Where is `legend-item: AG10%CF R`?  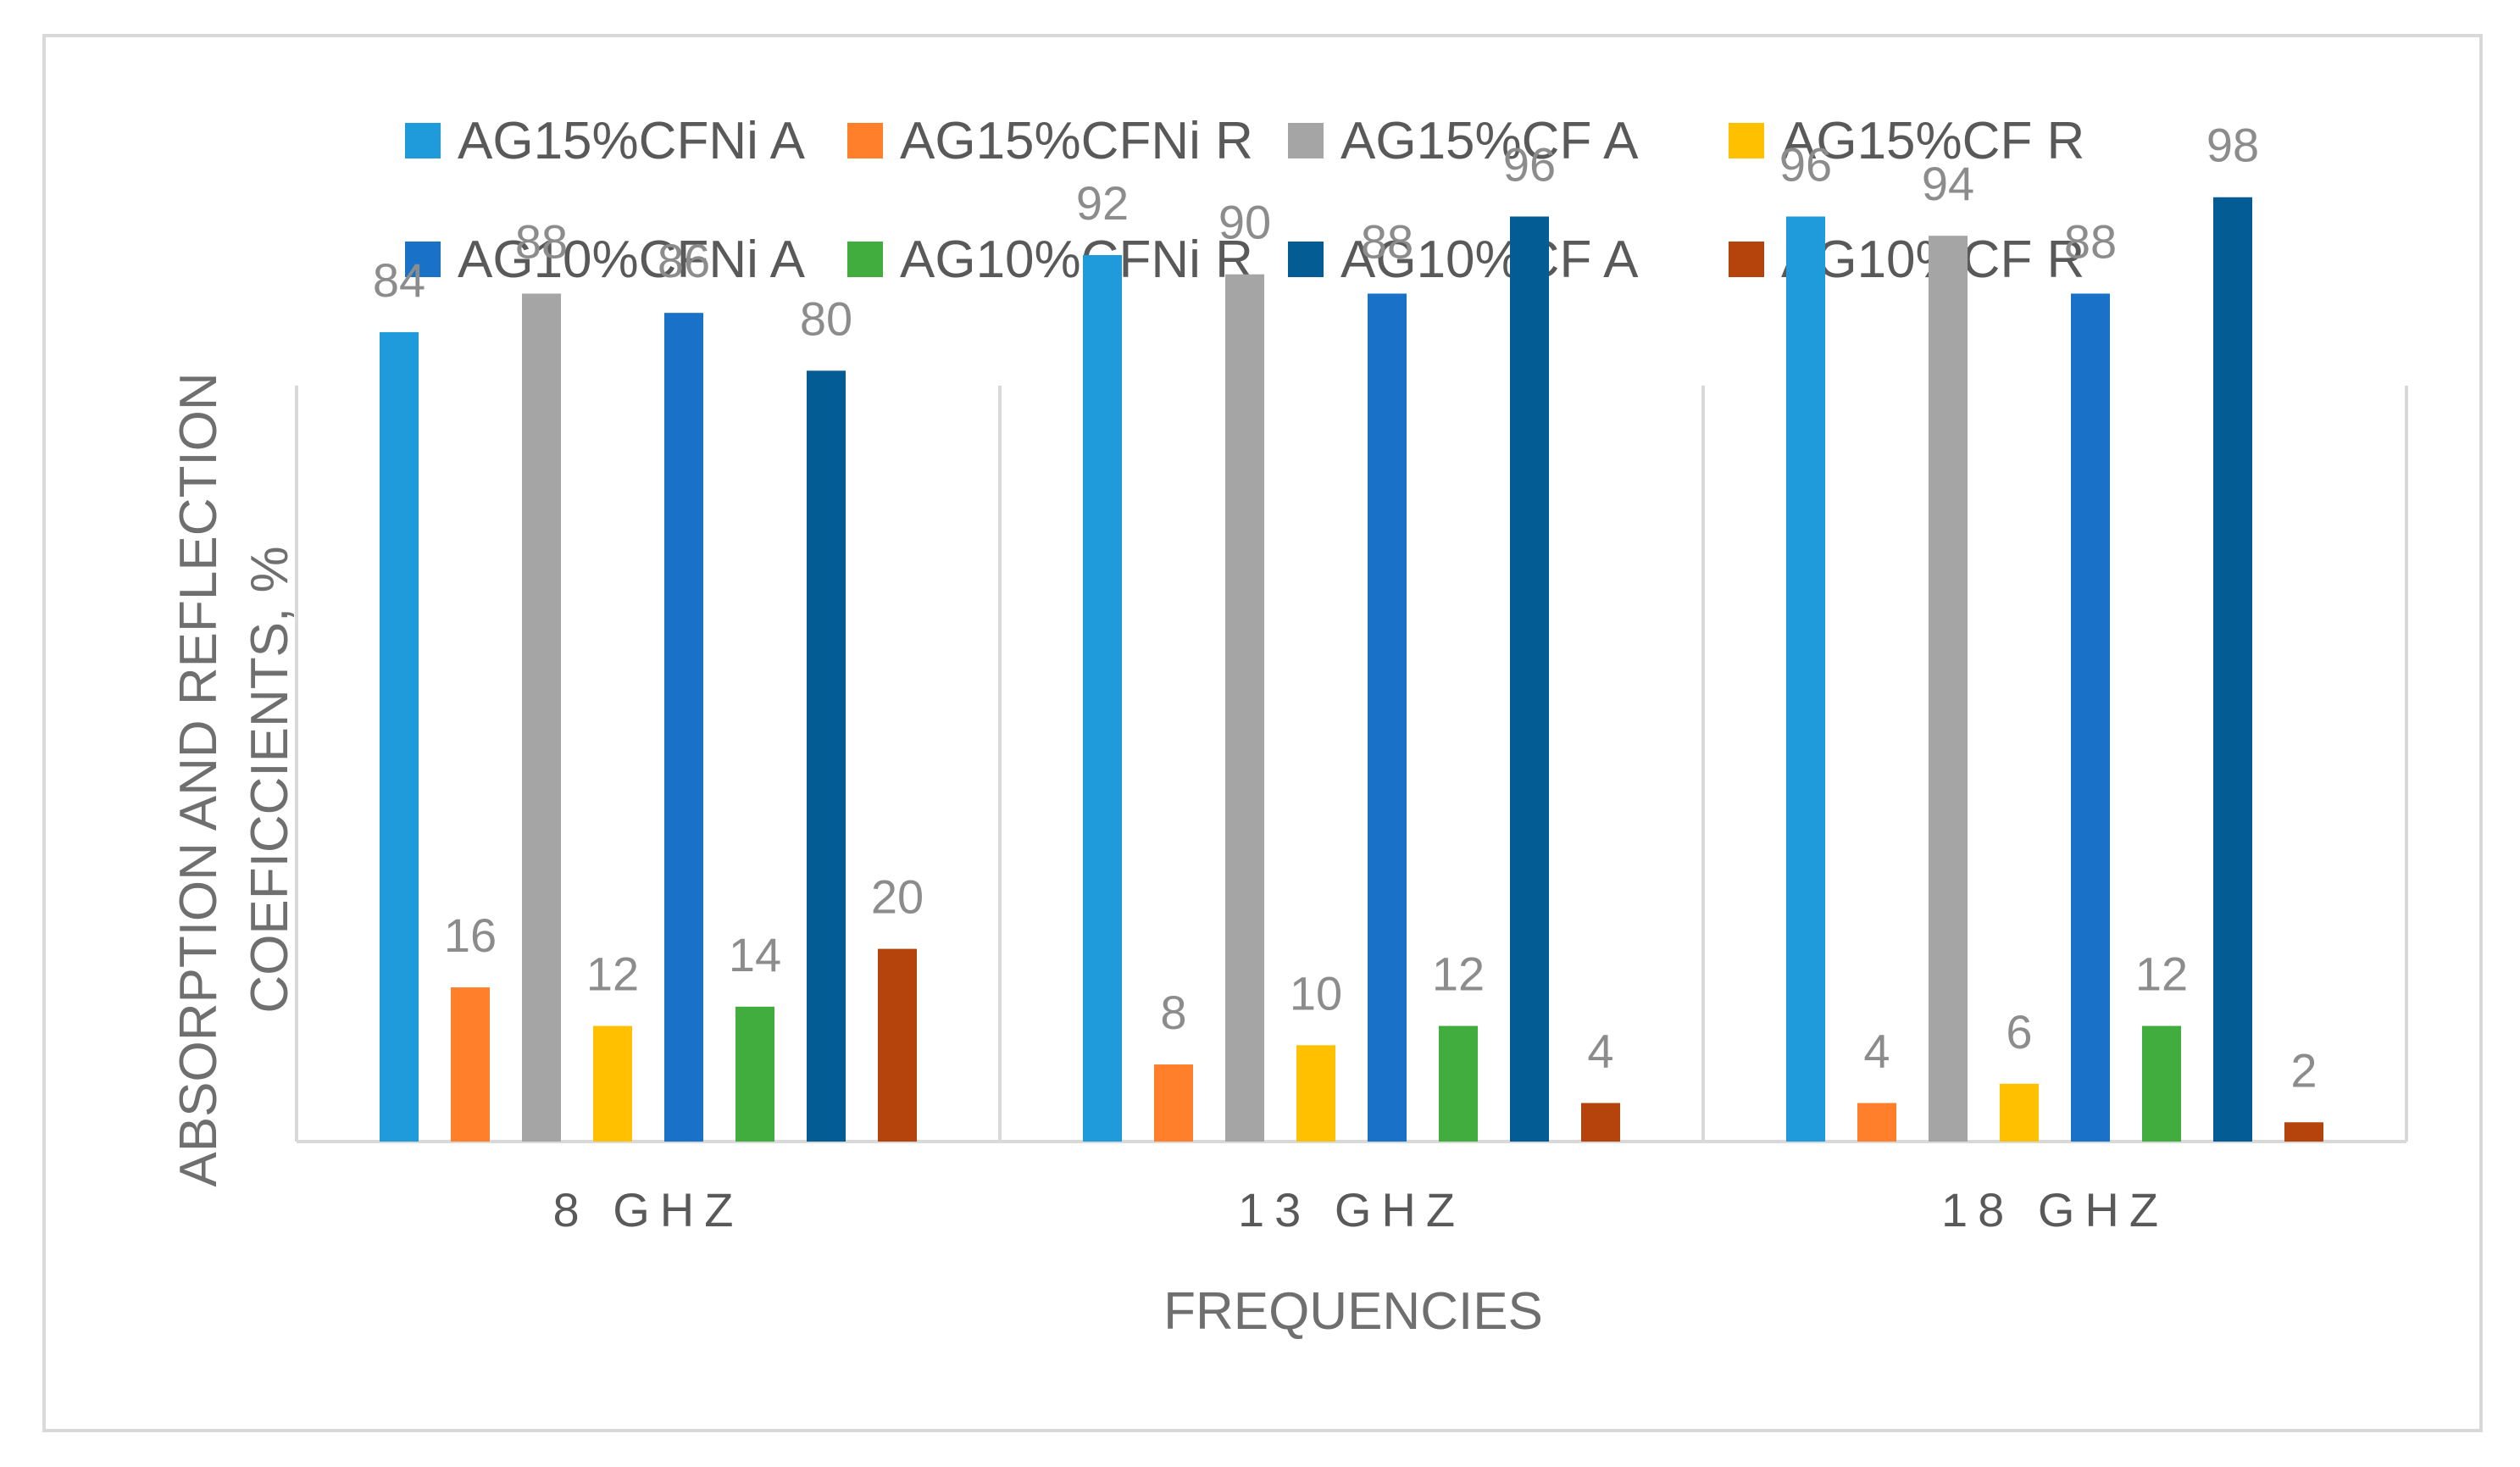
legend-item: AG10%CF R is located at coordinates (1906, 260).